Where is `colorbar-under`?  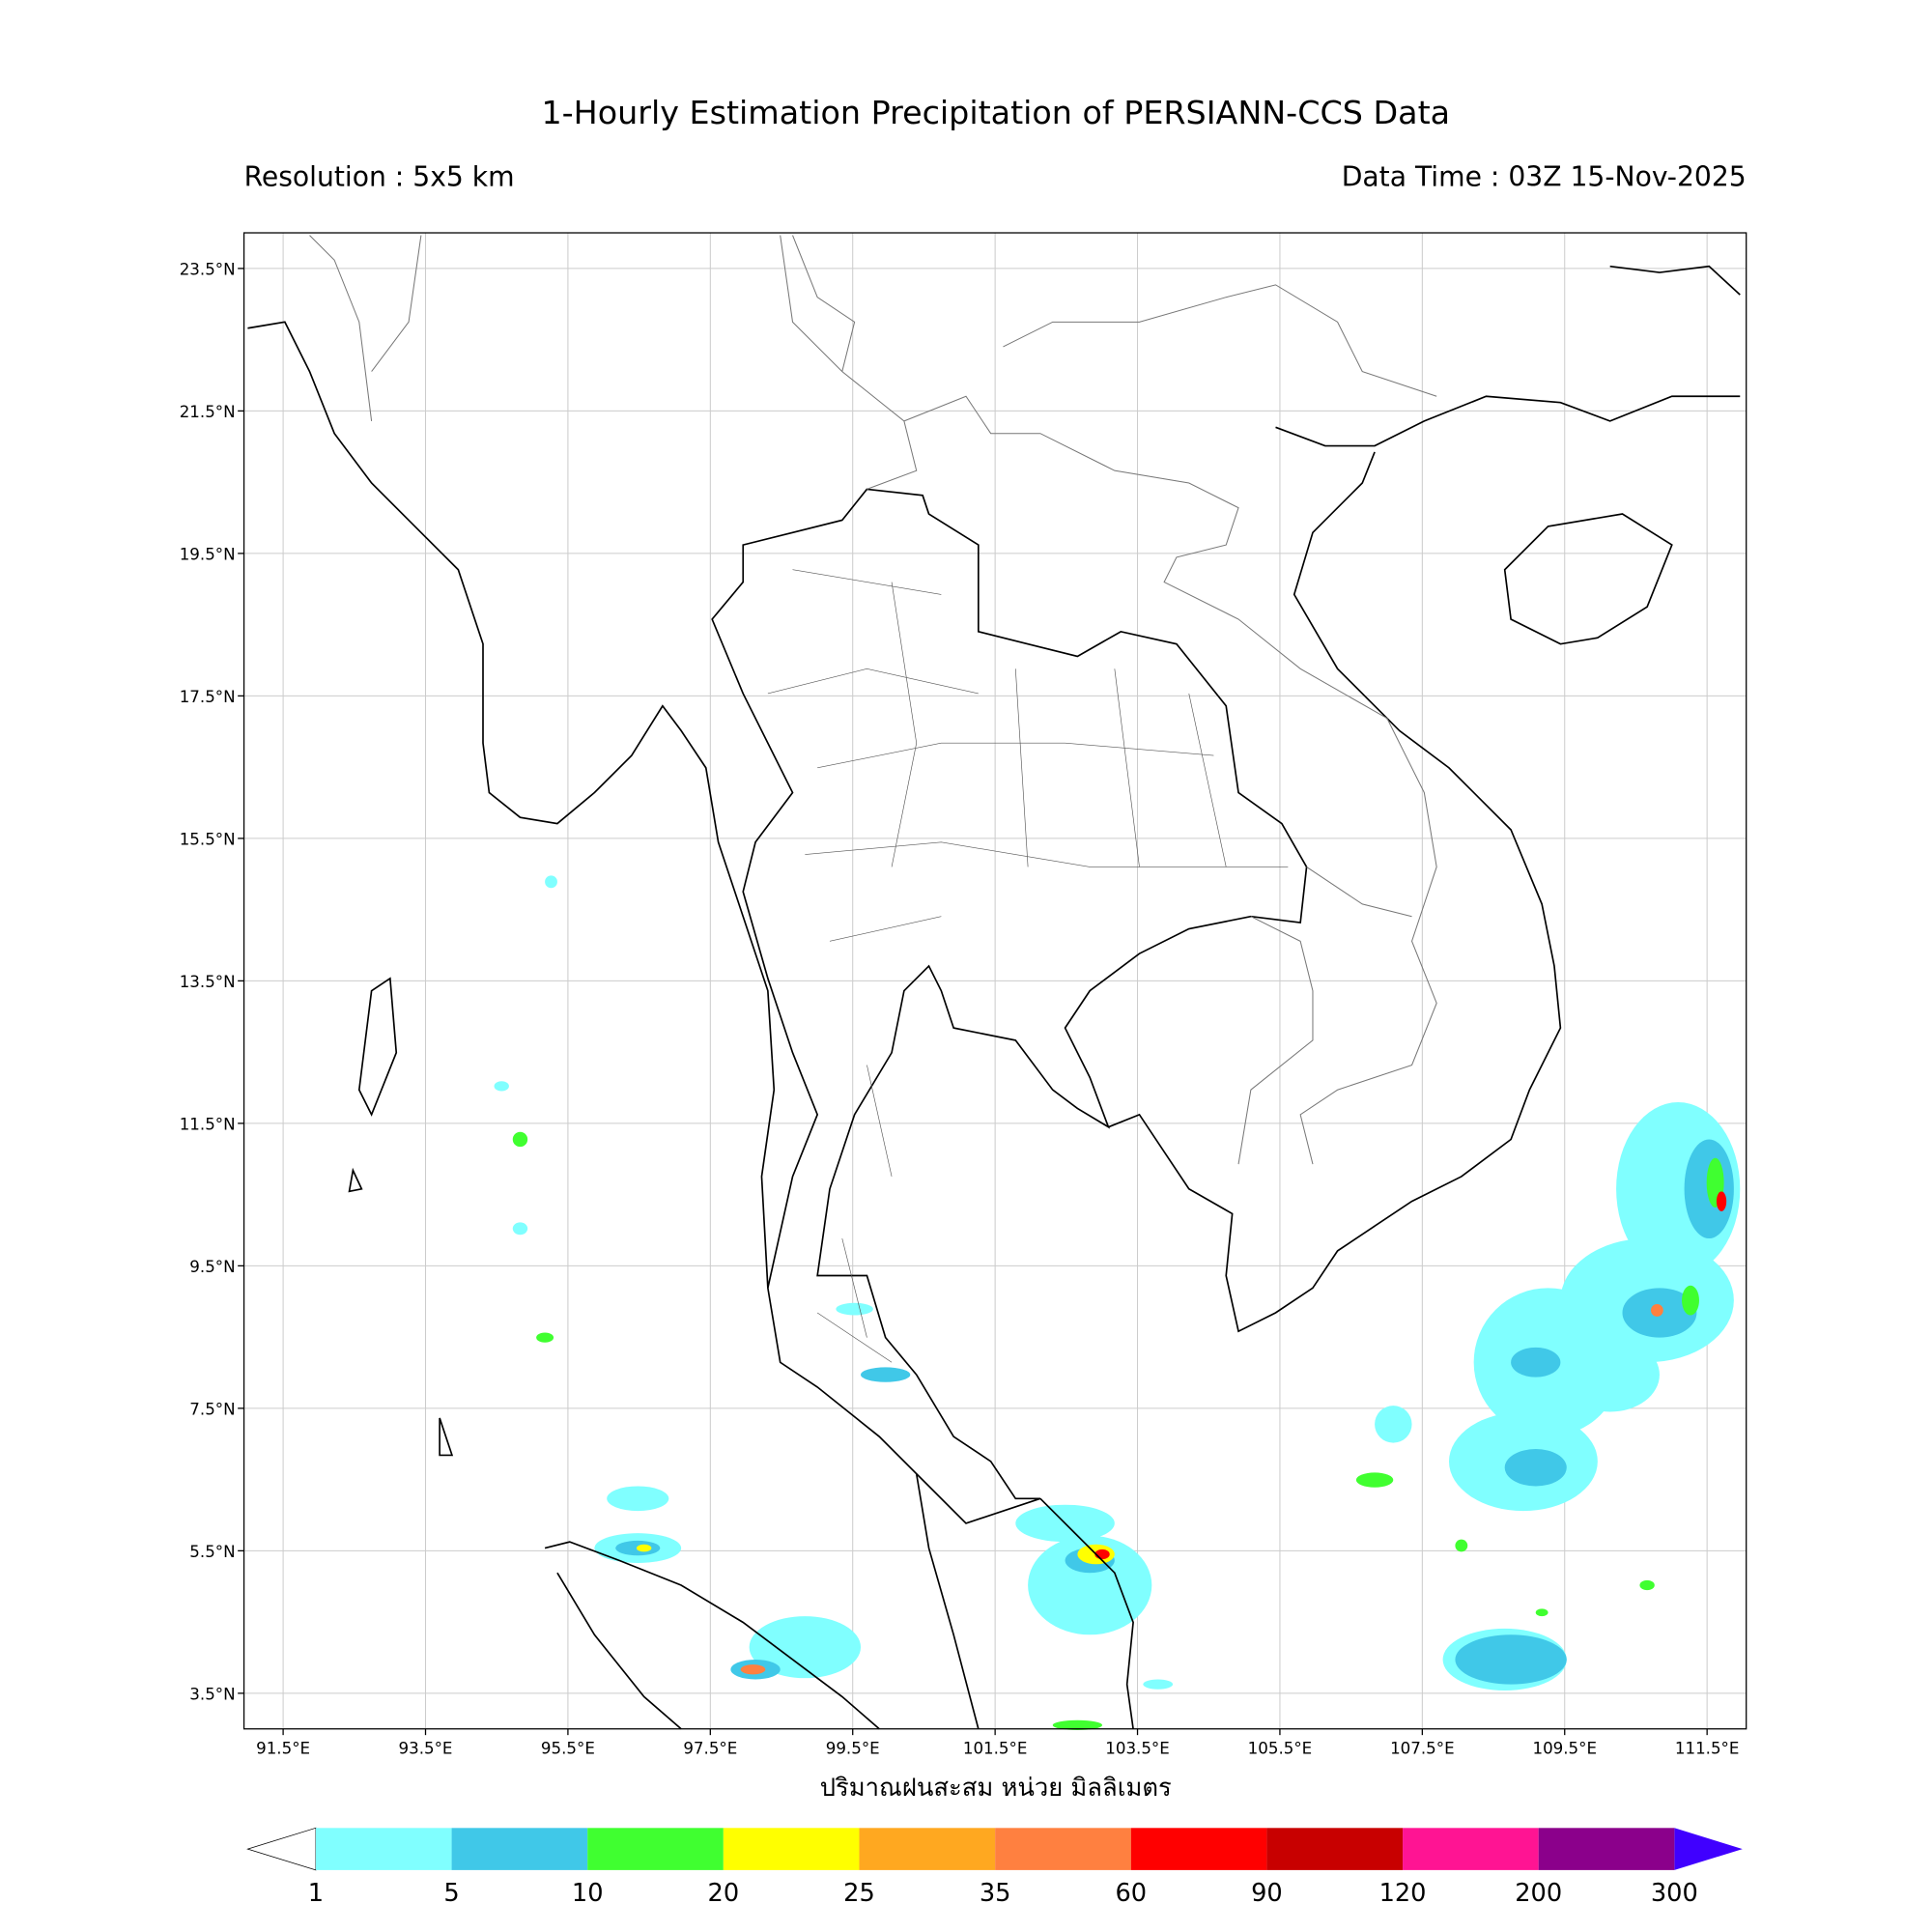 colorbar-under is located at coordinates (281, 1849).